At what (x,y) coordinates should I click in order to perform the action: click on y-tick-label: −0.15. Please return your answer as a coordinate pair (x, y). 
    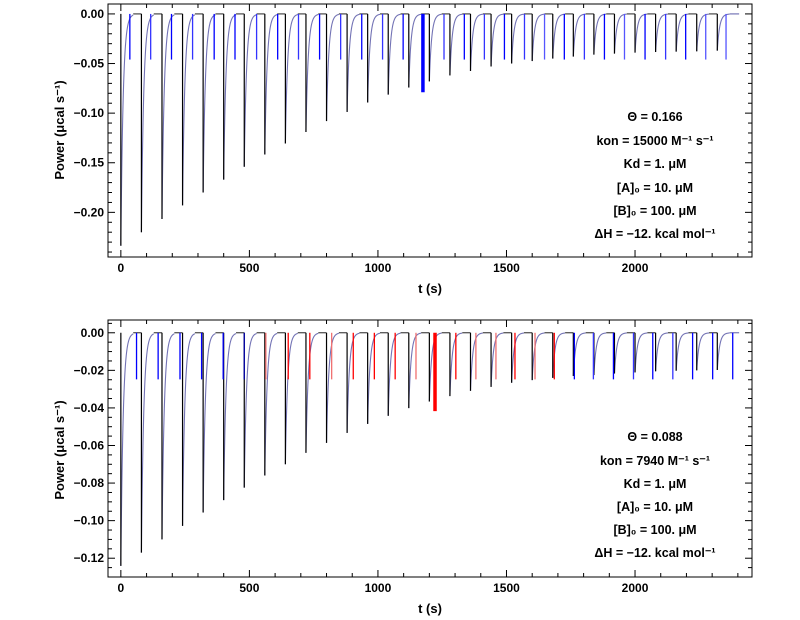
    Looking at the image, I should click on (89, 163).